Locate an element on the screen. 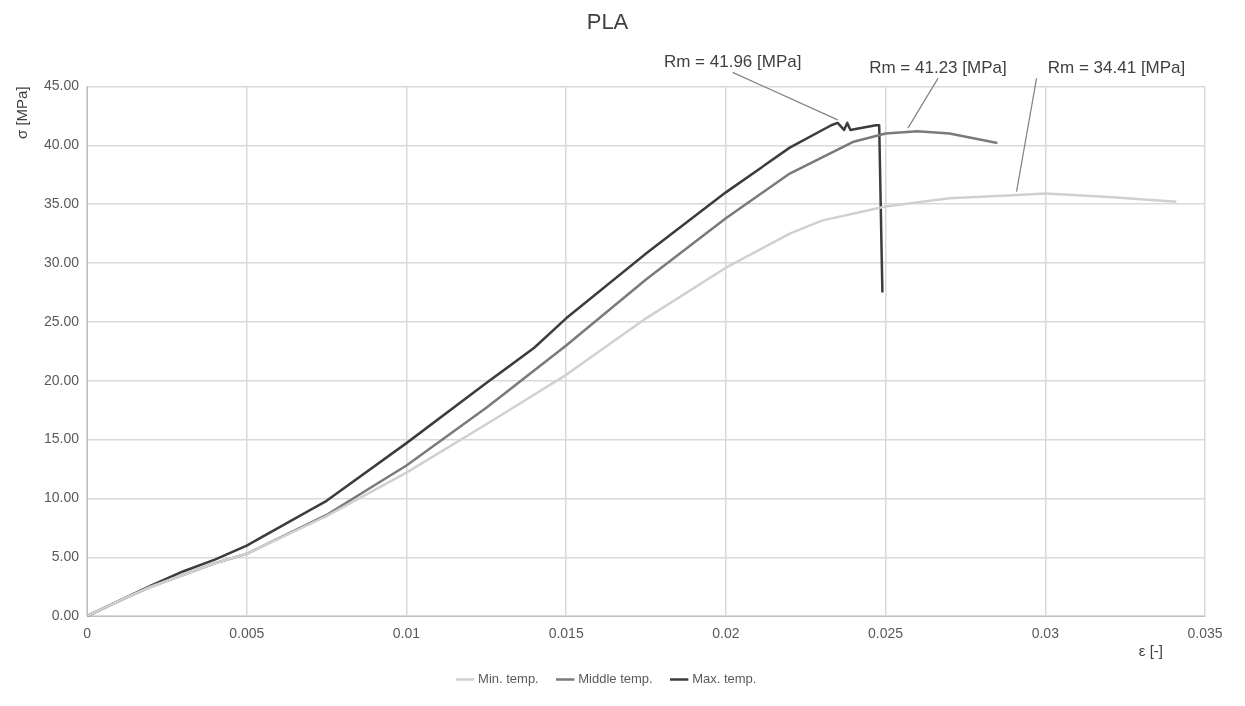 This screenshot has width=1245, height=706. x-tick-label: 0.03 is located at coordinates (1045, 633).